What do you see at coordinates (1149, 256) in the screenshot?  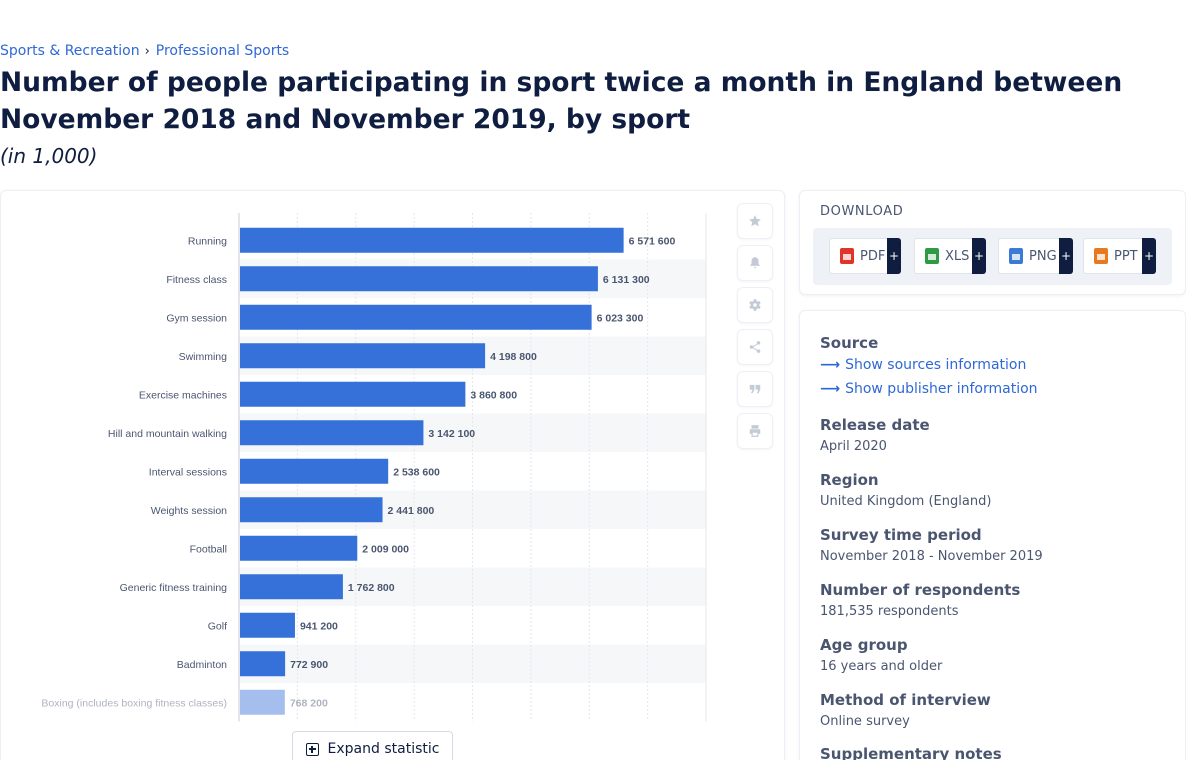 I see `download-ppt-plus: +` at bounding box center [1149, 256].